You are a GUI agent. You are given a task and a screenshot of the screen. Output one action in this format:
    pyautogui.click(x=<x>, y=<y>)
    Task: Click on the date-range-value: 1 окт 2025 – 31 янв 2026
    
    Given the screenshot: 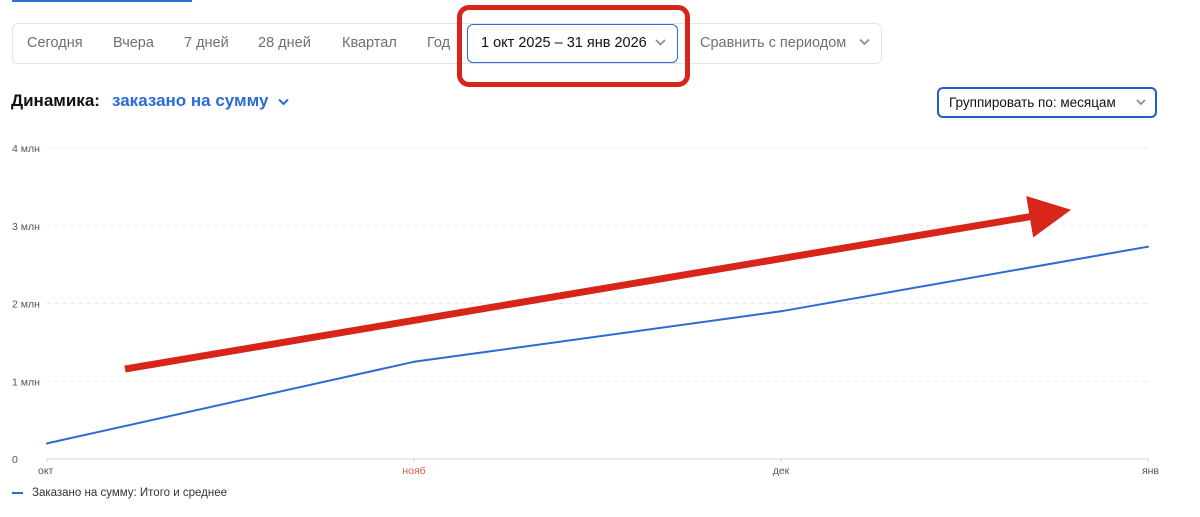 What is the action you would take?
    pyautogui.click(x=564, y=43)
    